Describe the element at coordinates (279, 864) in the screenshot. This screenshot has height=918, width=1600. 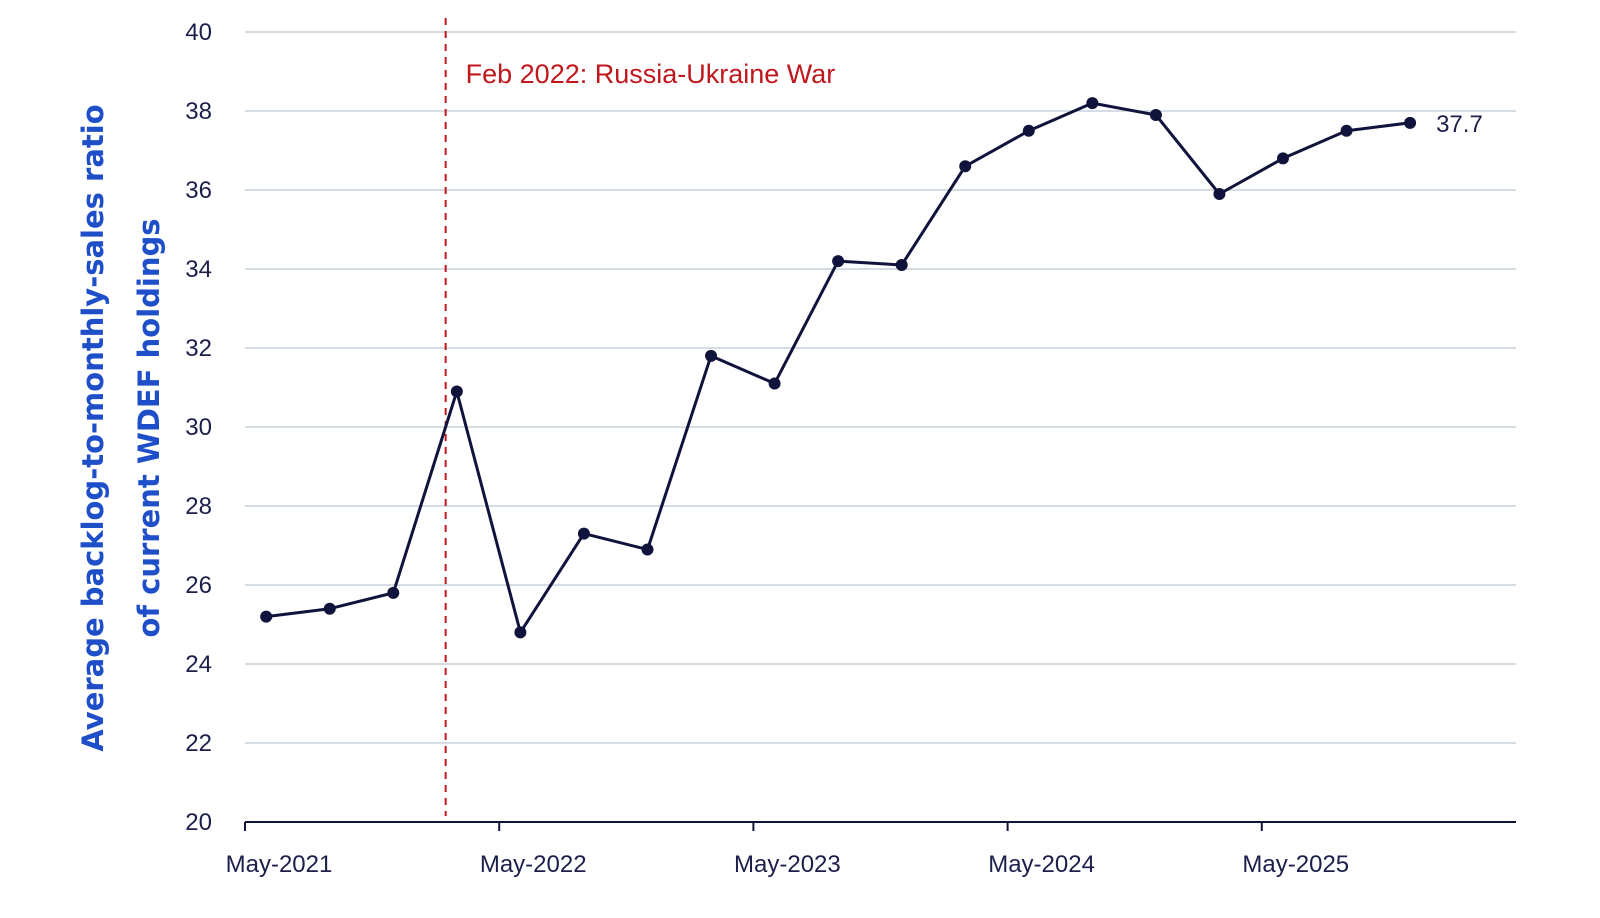
I see `x-tick-label: May-2021` at that location.